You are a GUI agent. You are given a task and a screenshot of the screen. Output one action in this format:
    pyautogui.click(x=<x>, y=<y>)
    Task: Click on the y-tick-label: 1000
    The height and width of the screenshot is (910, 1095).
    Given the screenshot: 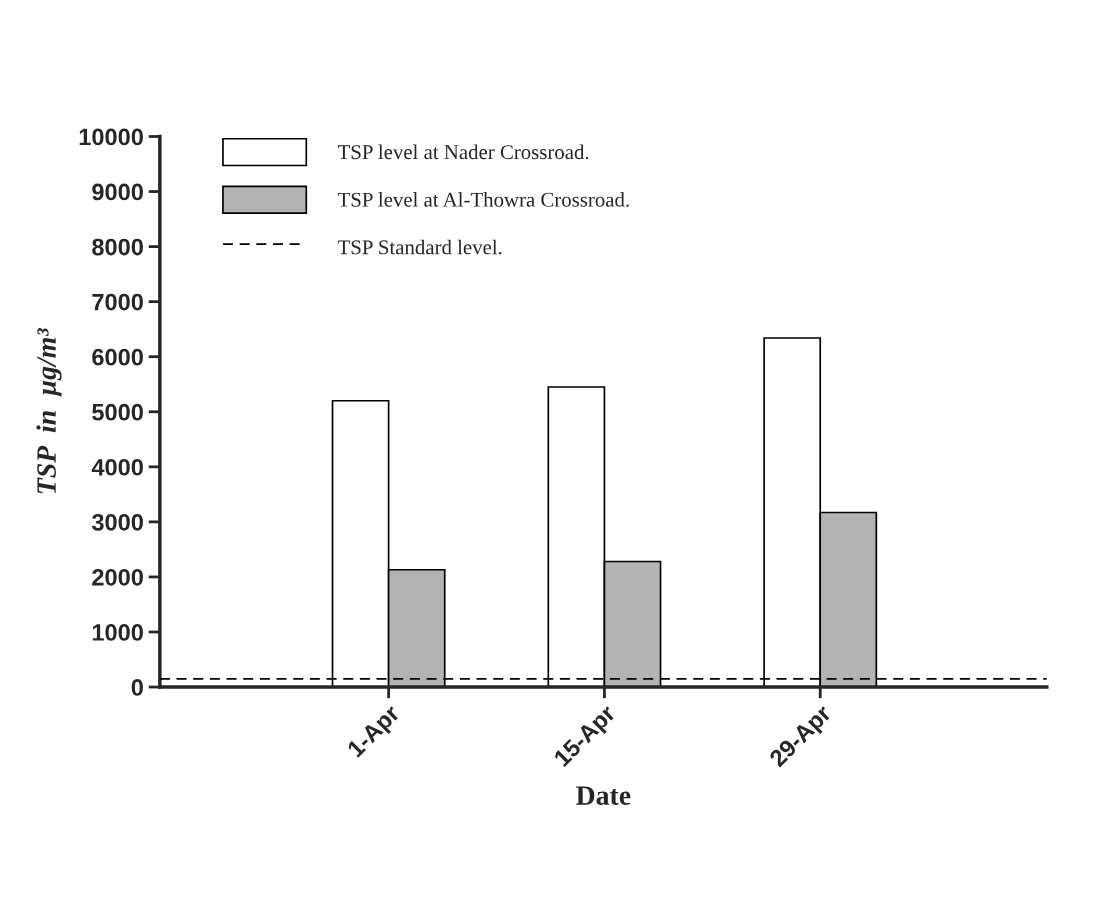 What is the action you would take?
    pyautogui.click(x=117, y=632)
    